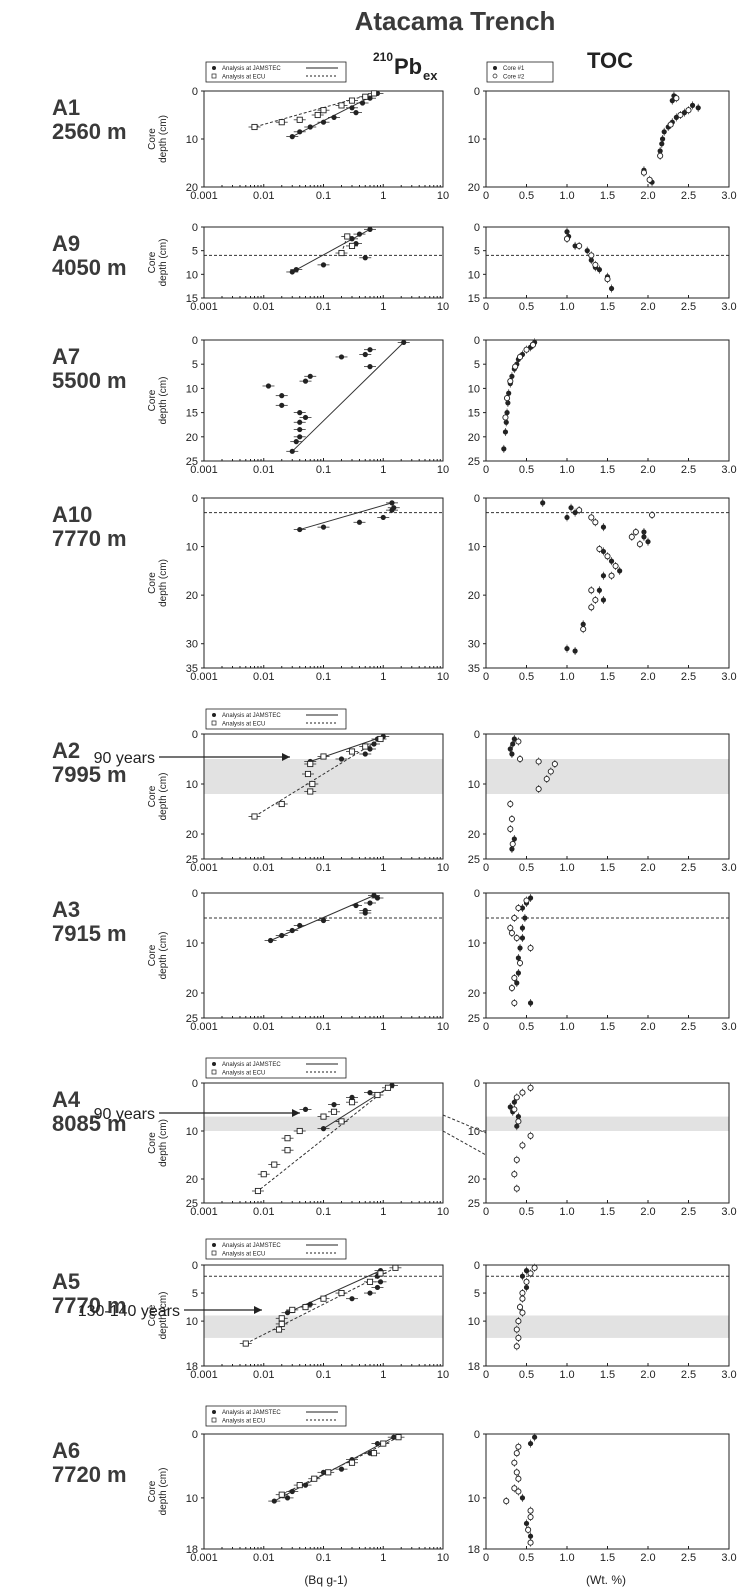 The height and width of the screenshot is (1592, 749). I want to click on annotation-A4: 90 years, so click(197, 1114).